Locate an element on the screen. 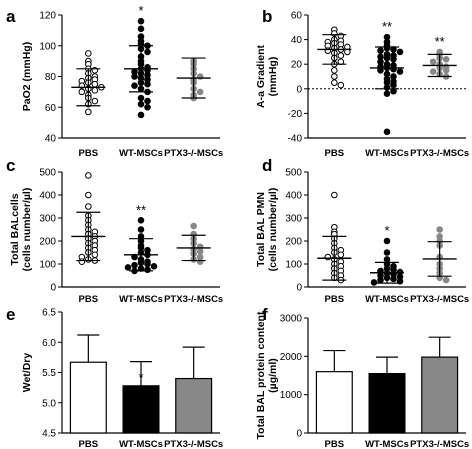 The image size is (472, 449). significance-marker: * is located at coordinates (140, 377).